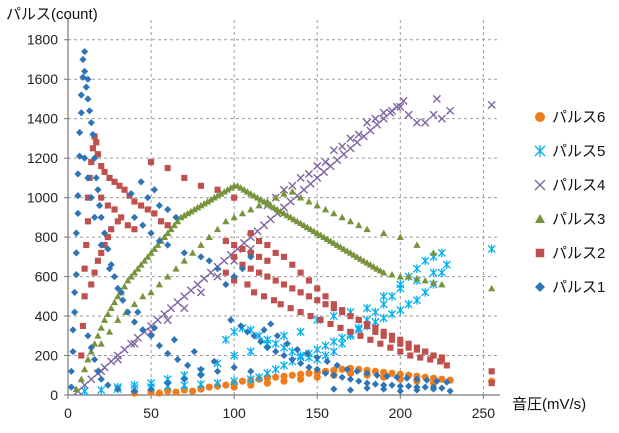 The image size is (619, 433). I want to click on y-tick-label: 200, so click(47, 356).